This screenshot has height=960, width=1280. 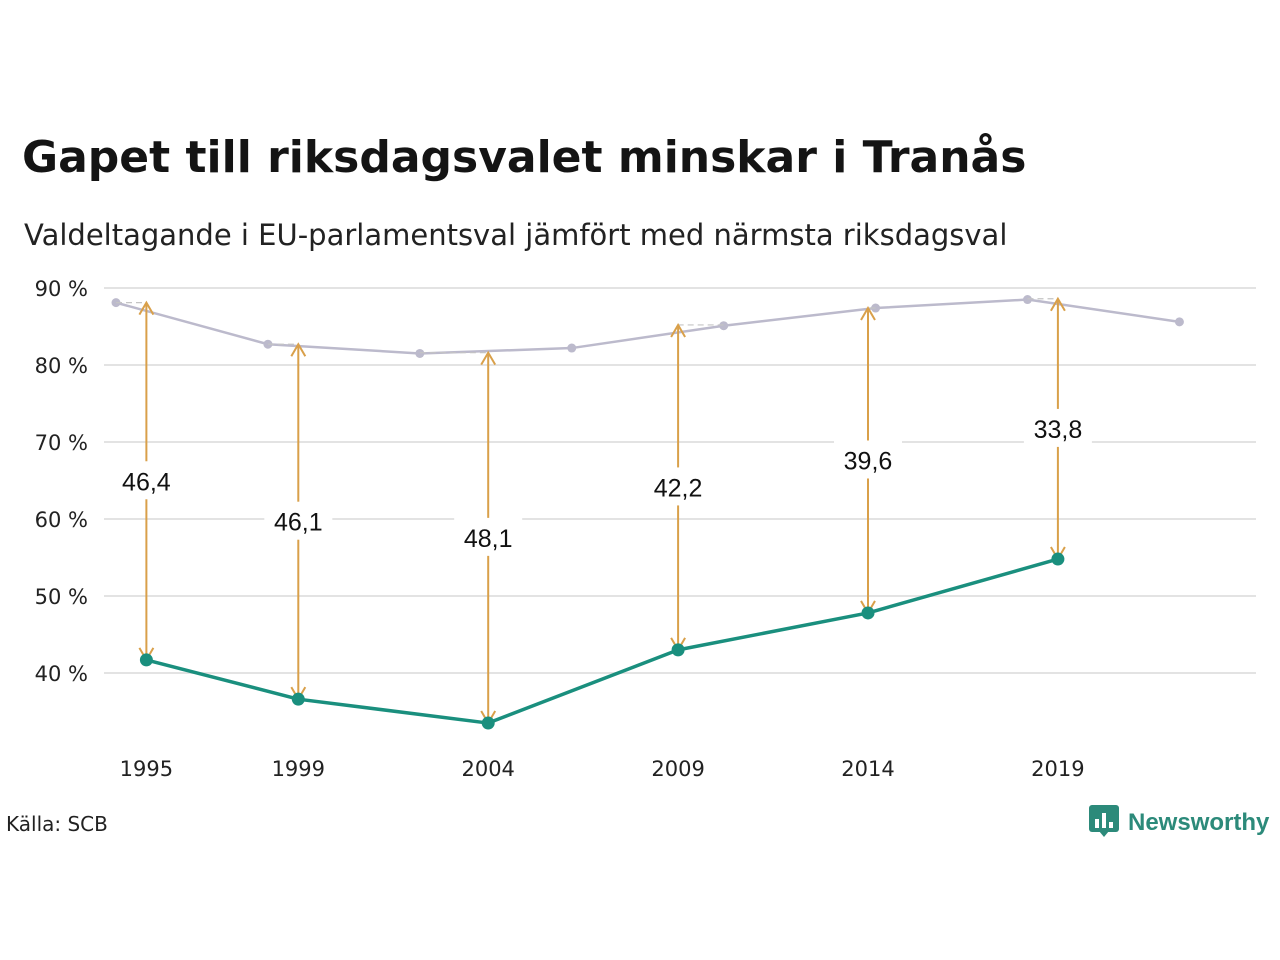 I want to click on brand-logo: Newsworthy, so click(x=1178, y=823).